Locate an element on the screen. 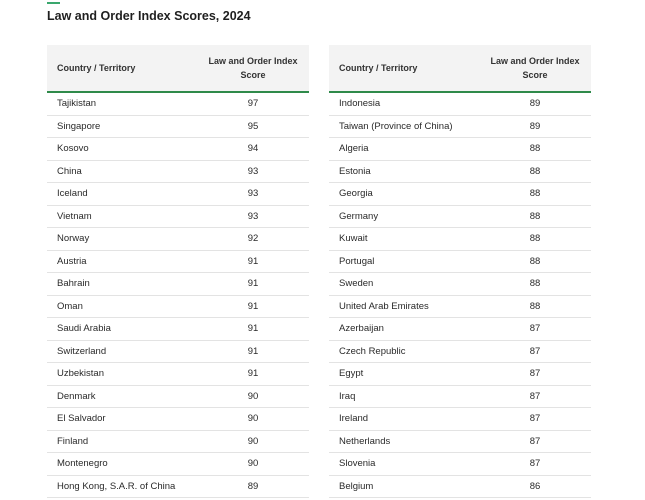 This screenshot has height=500, width=645. score-cell: 92 is located at coordinates (253, 239).